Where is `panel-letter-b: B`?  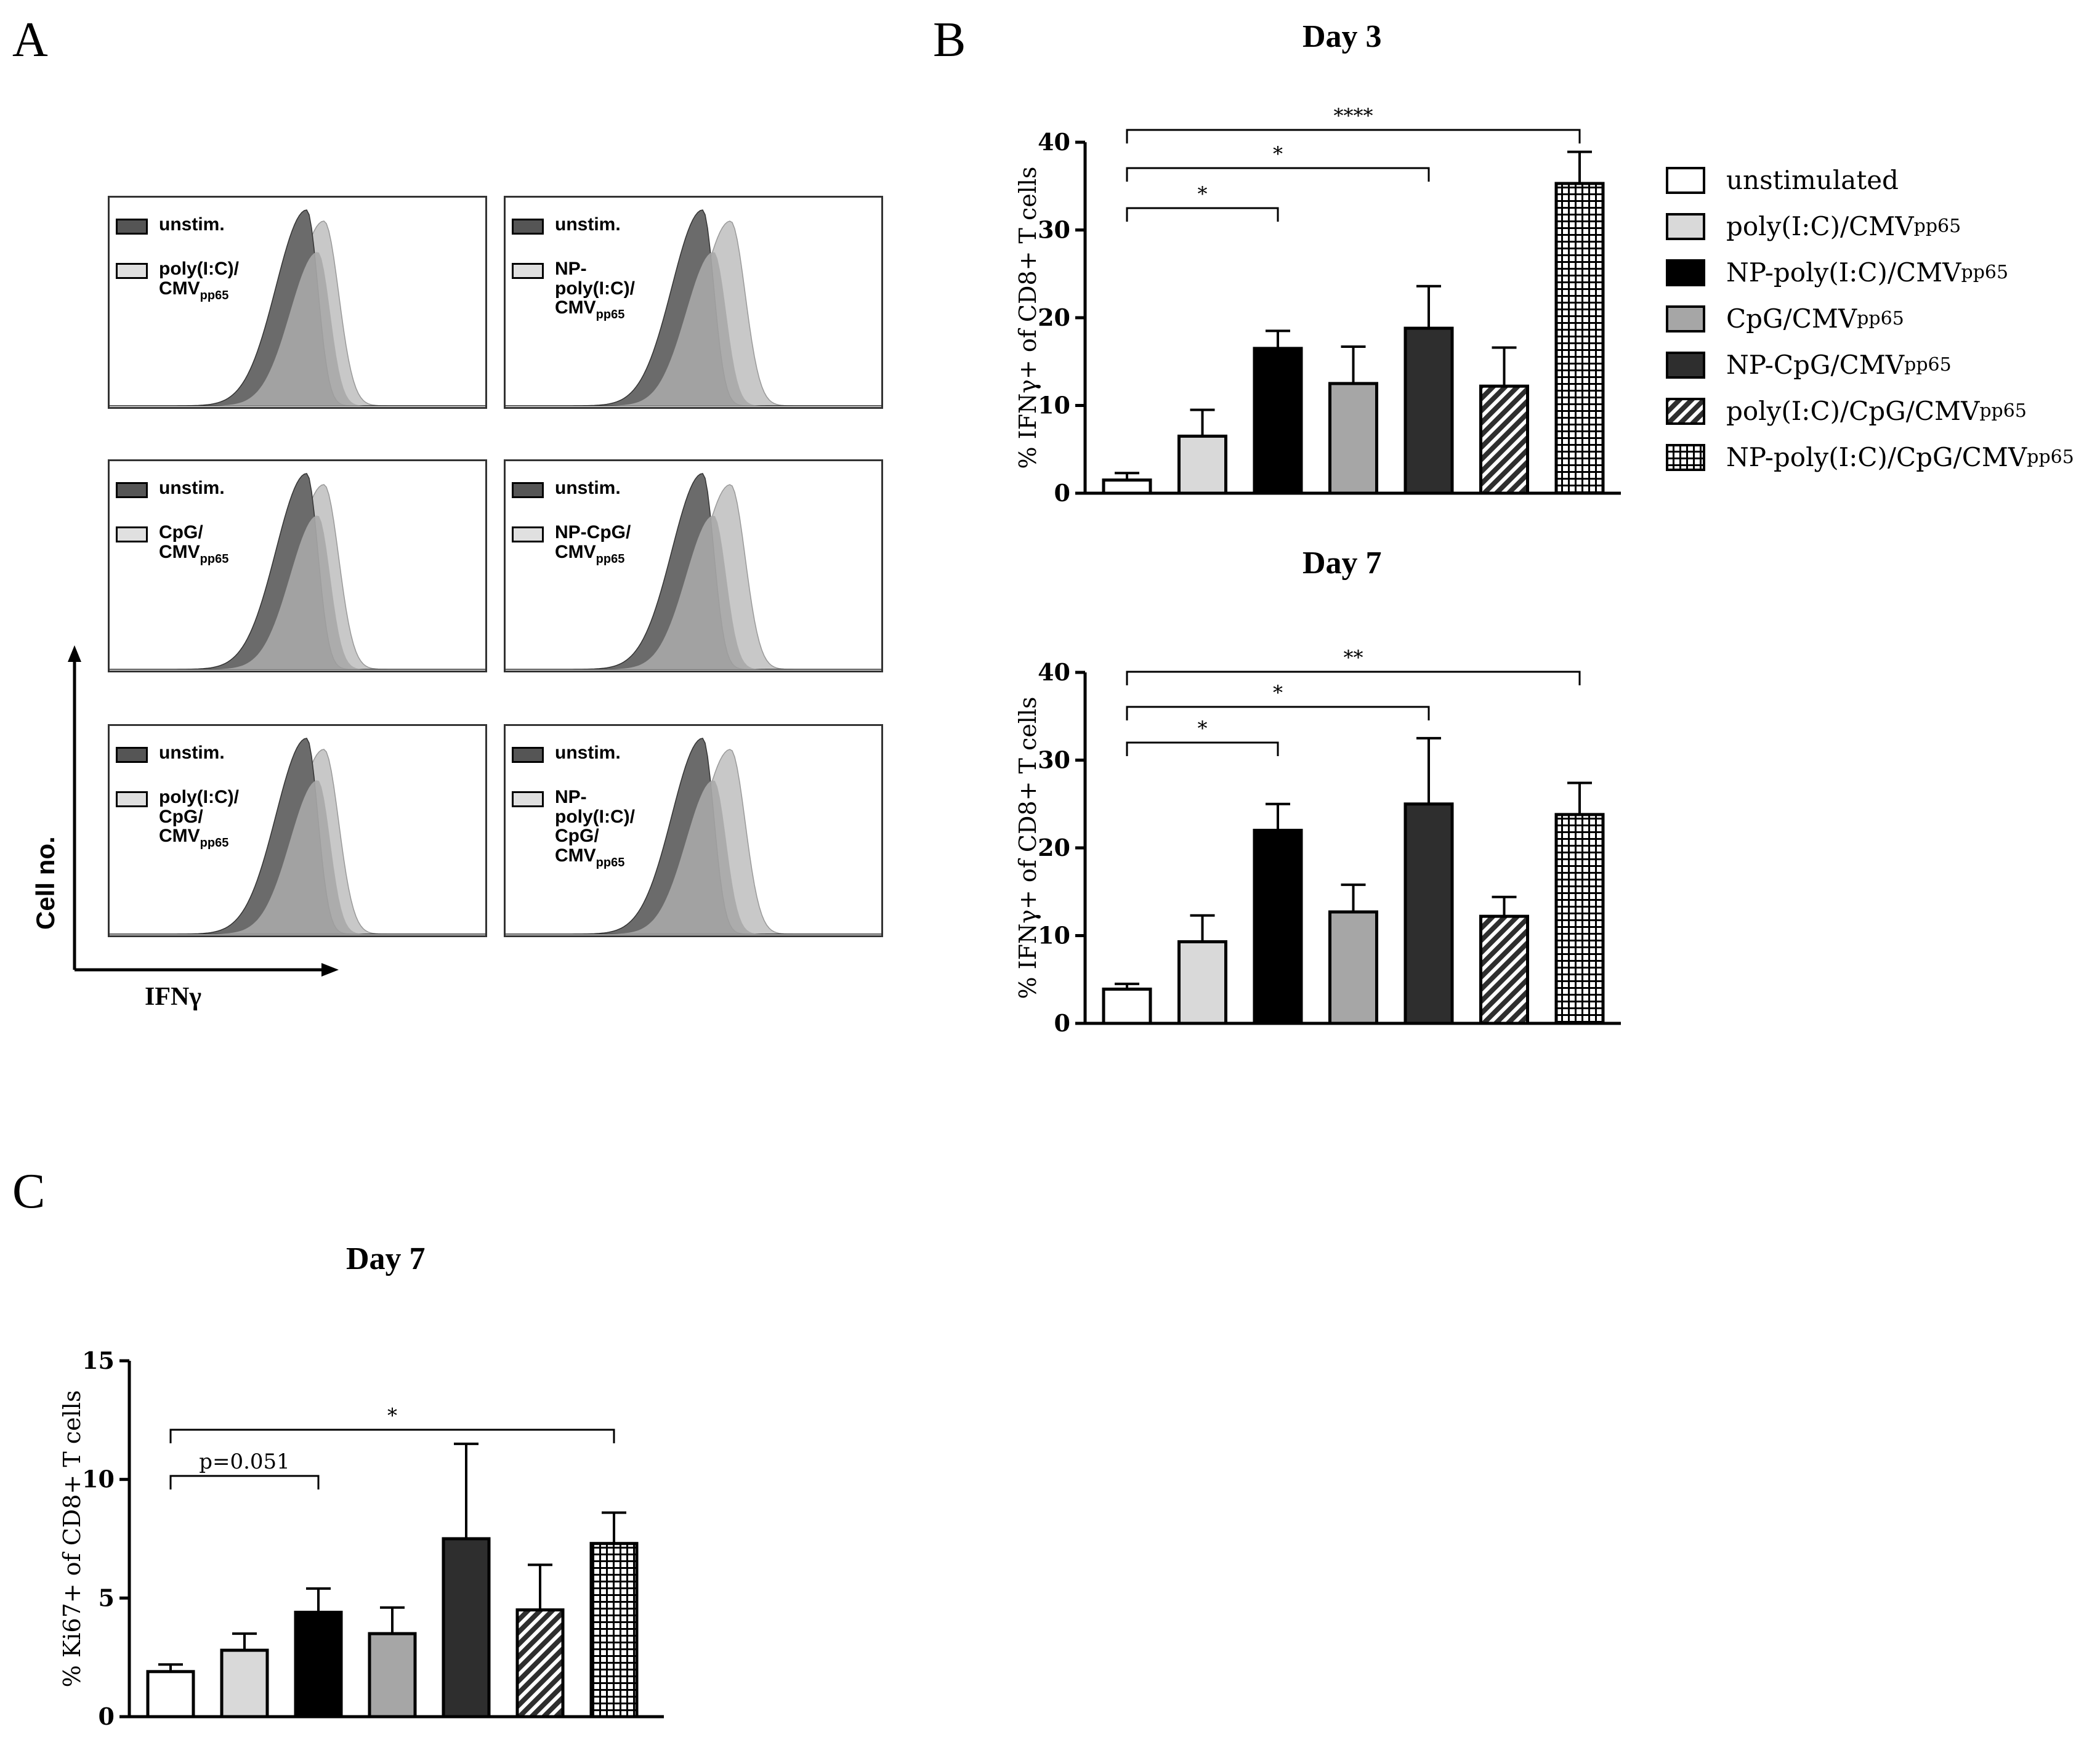
panel-letter-b: B is located at coordinates (950, 40).